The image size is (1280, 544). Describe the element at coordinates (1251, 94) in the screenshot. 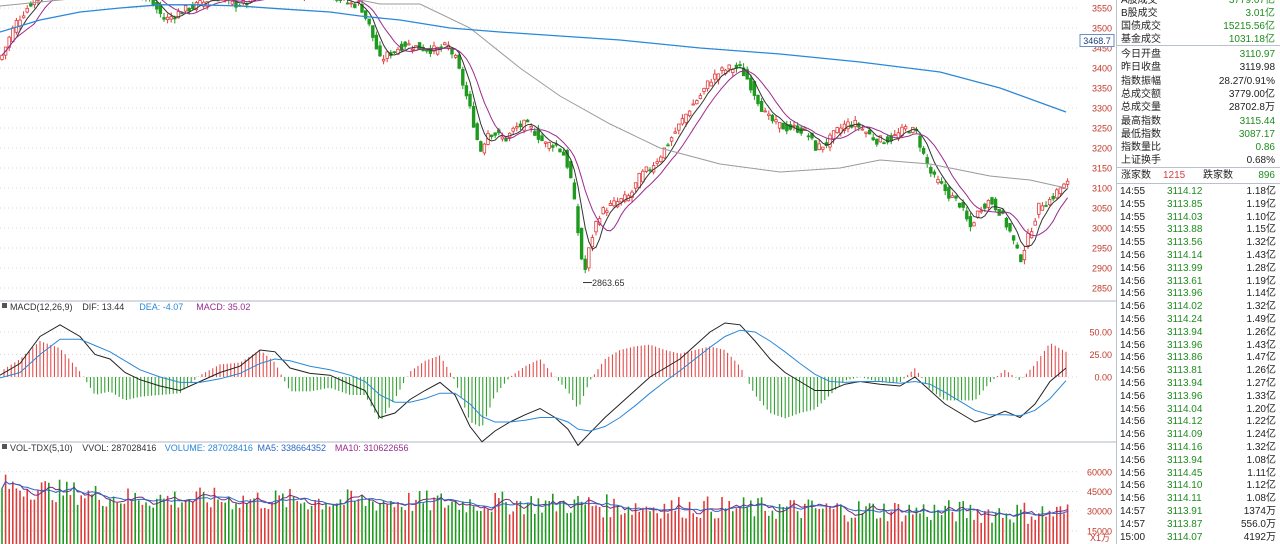

I see `stat-value: 3779.00亿` at that location.